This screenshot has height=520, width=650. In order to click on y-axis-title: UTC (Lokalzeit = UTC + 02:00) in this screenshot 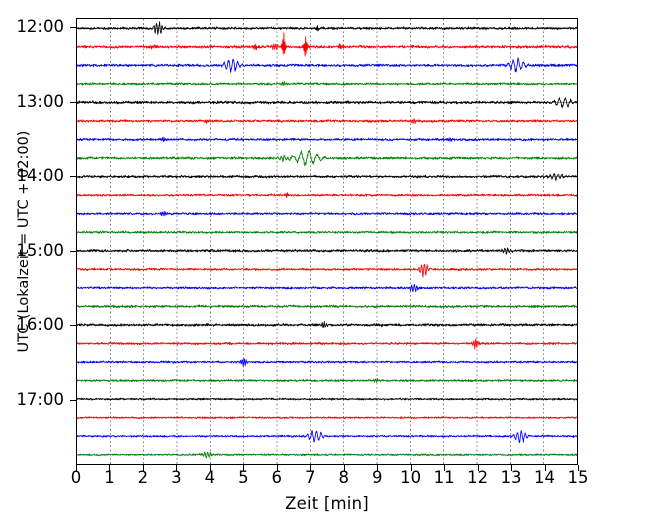, I will do `click(24, 241)`.